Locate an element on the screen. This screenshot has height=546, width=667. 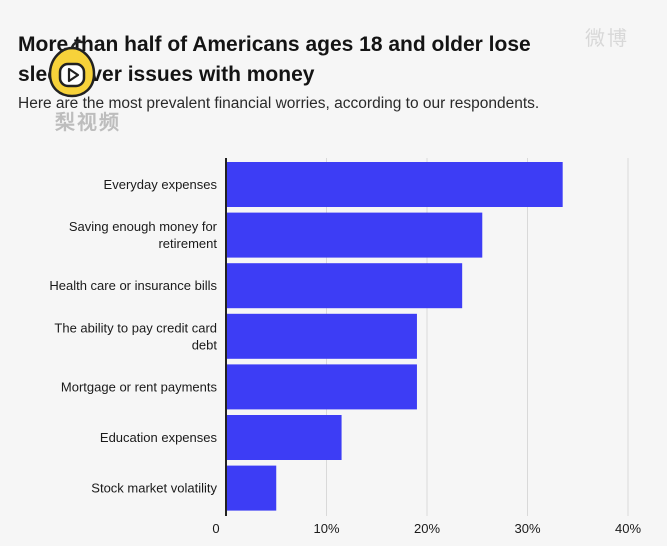
x-tick-label: 20% is located at coordinates (427, 528).